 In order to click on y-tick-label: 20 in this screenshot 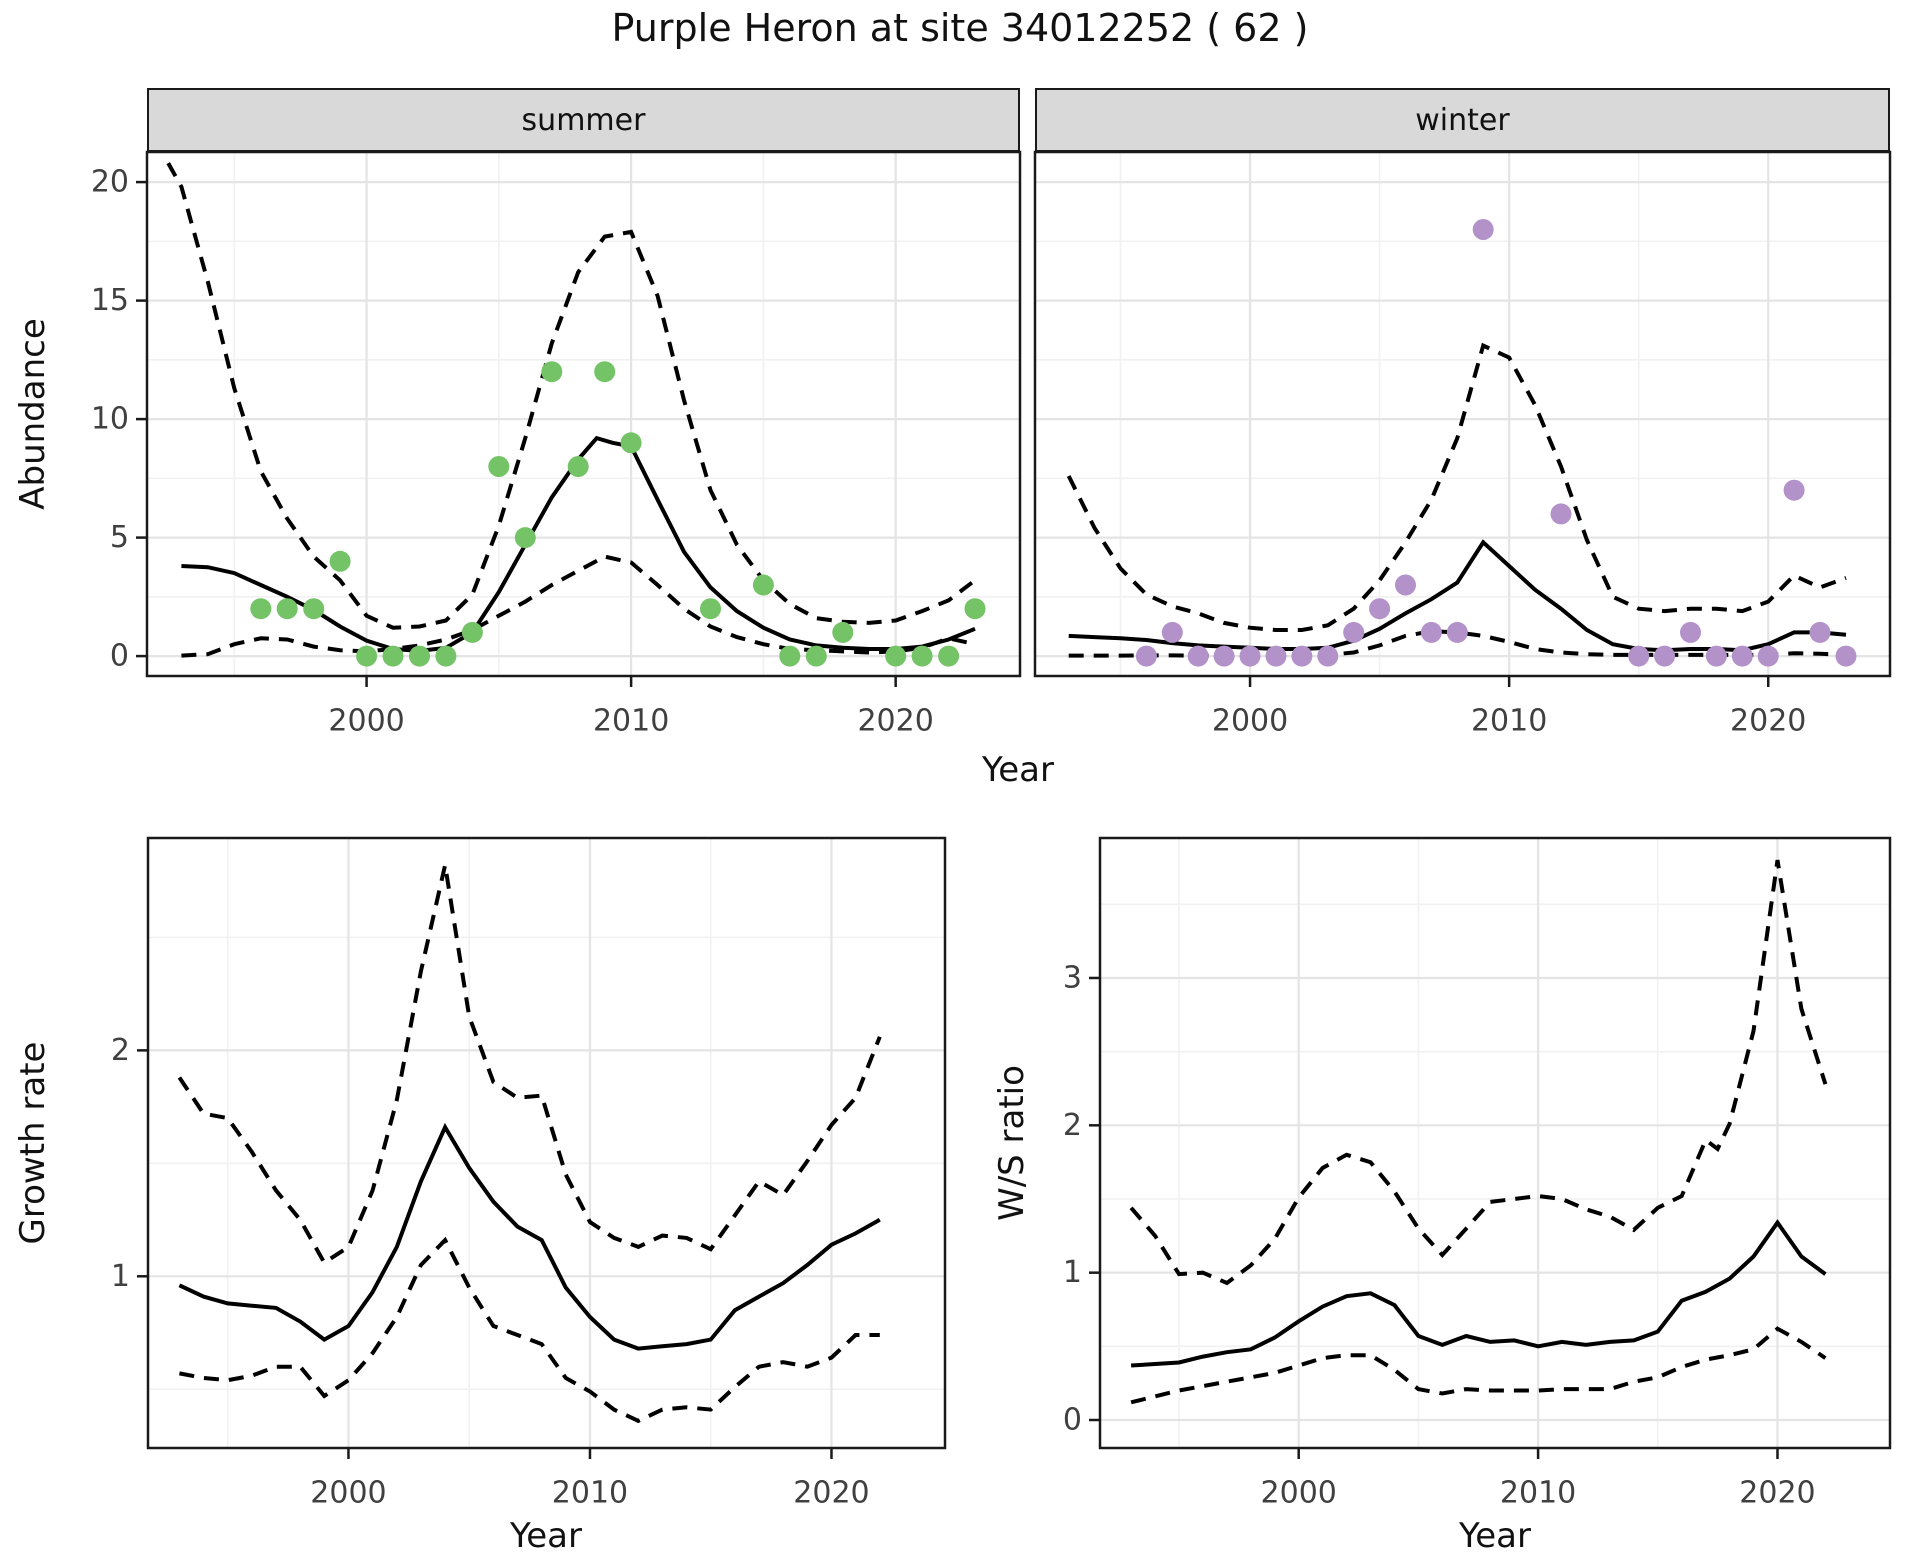, I will do `click(110, 182)`.